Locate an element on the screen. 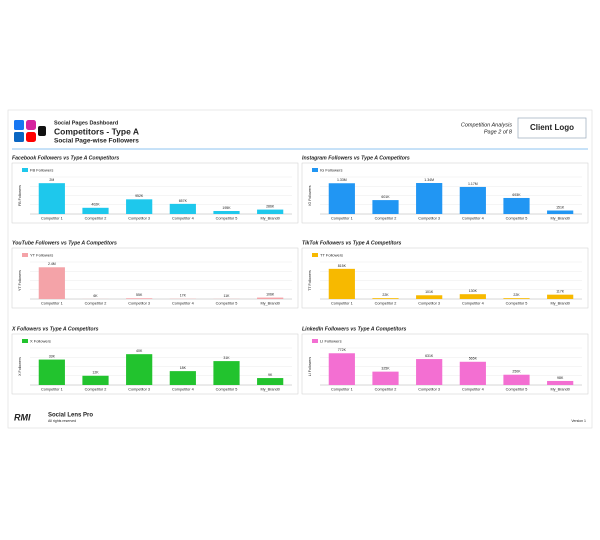  y-axis-label: YT Followers is located at coordinates (20, 280).